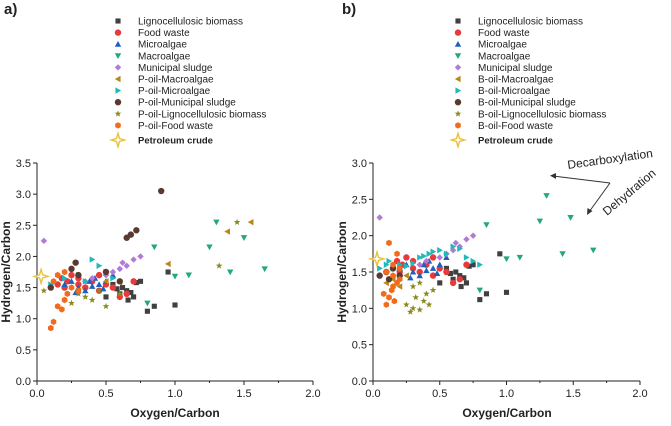 The height and width of the screenshot is (426, 671). I want to click on x-tick-label: 1.5, so click(573, 394).